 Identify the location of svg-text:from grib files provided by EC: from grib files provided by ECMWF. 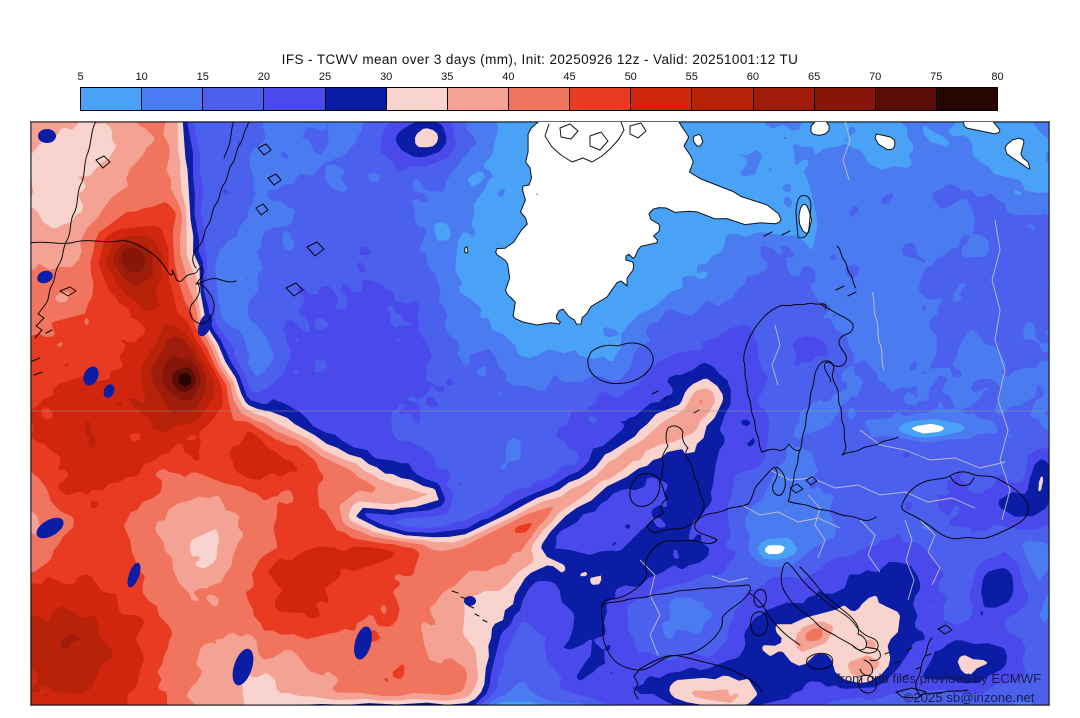
(939, 678).